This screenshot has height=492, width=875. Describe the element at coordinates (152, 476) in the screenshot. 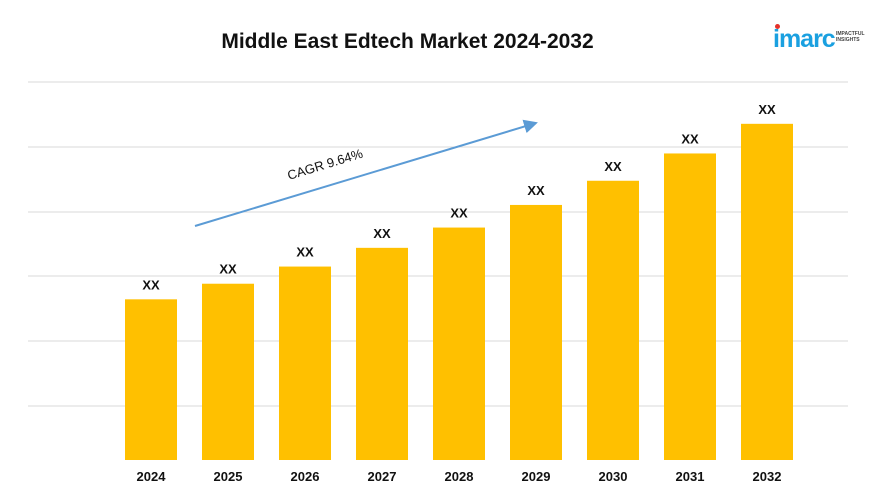

I see `x-tick-2024: 2024` at that location.